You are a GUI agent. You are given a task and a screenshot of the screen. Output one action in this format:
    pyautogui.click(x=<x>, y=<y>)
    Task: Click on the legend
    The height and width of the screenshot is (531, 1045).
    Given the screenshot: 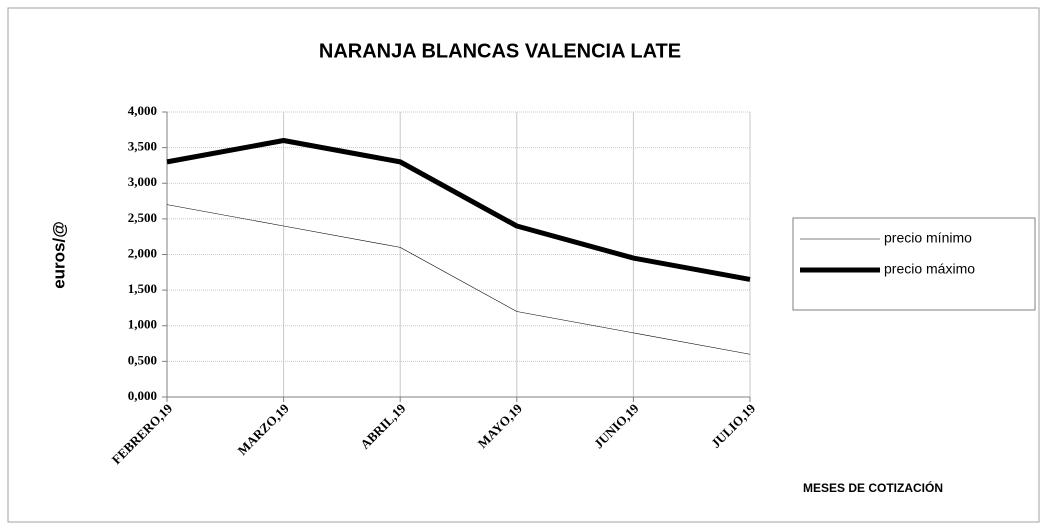 What is the action you would take?
    pyautogui.click(x=914, y=264)
    